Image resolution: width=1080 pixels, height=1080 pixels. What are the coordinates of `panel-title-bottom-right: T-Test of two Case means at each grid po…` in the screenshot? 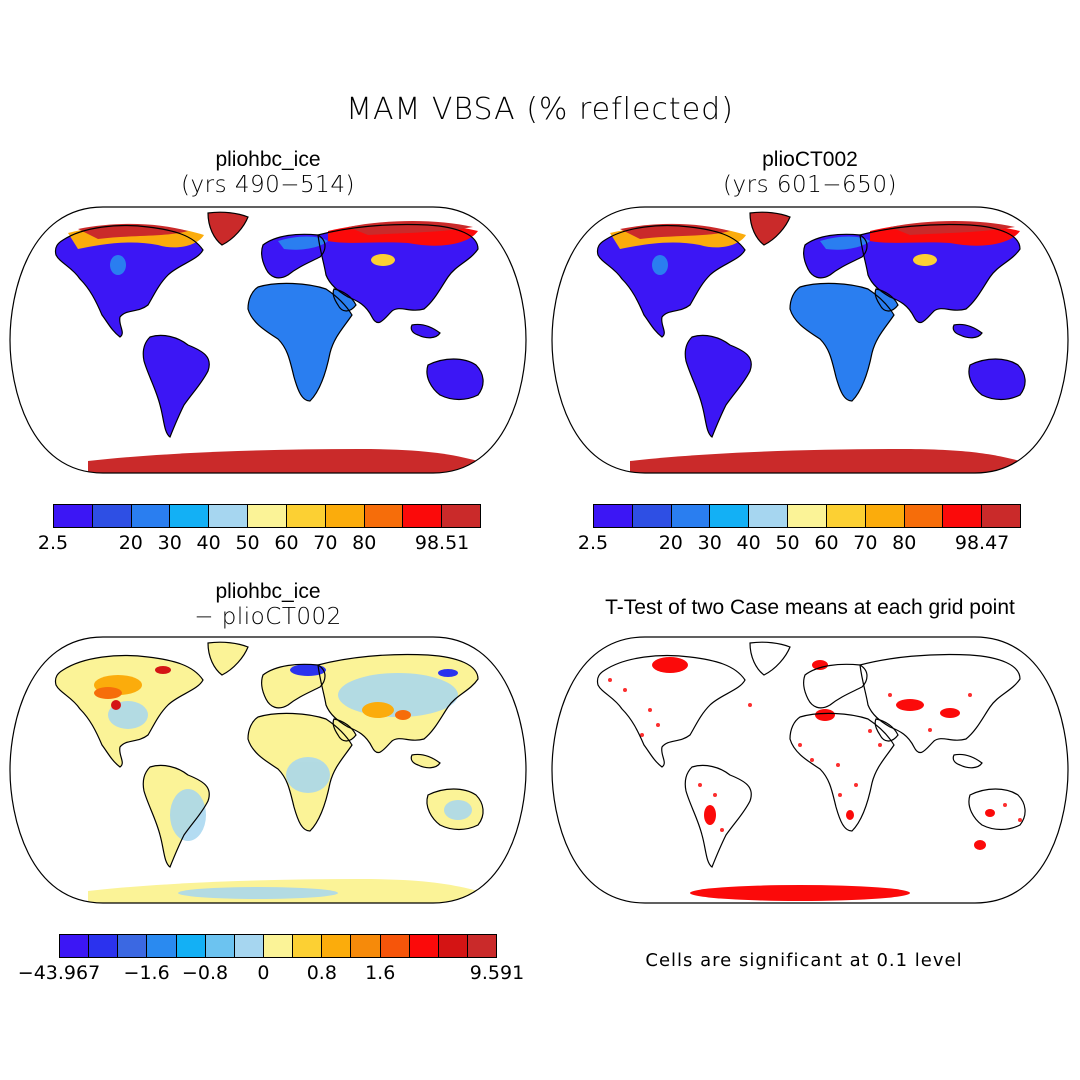 It's located at (810, 607).